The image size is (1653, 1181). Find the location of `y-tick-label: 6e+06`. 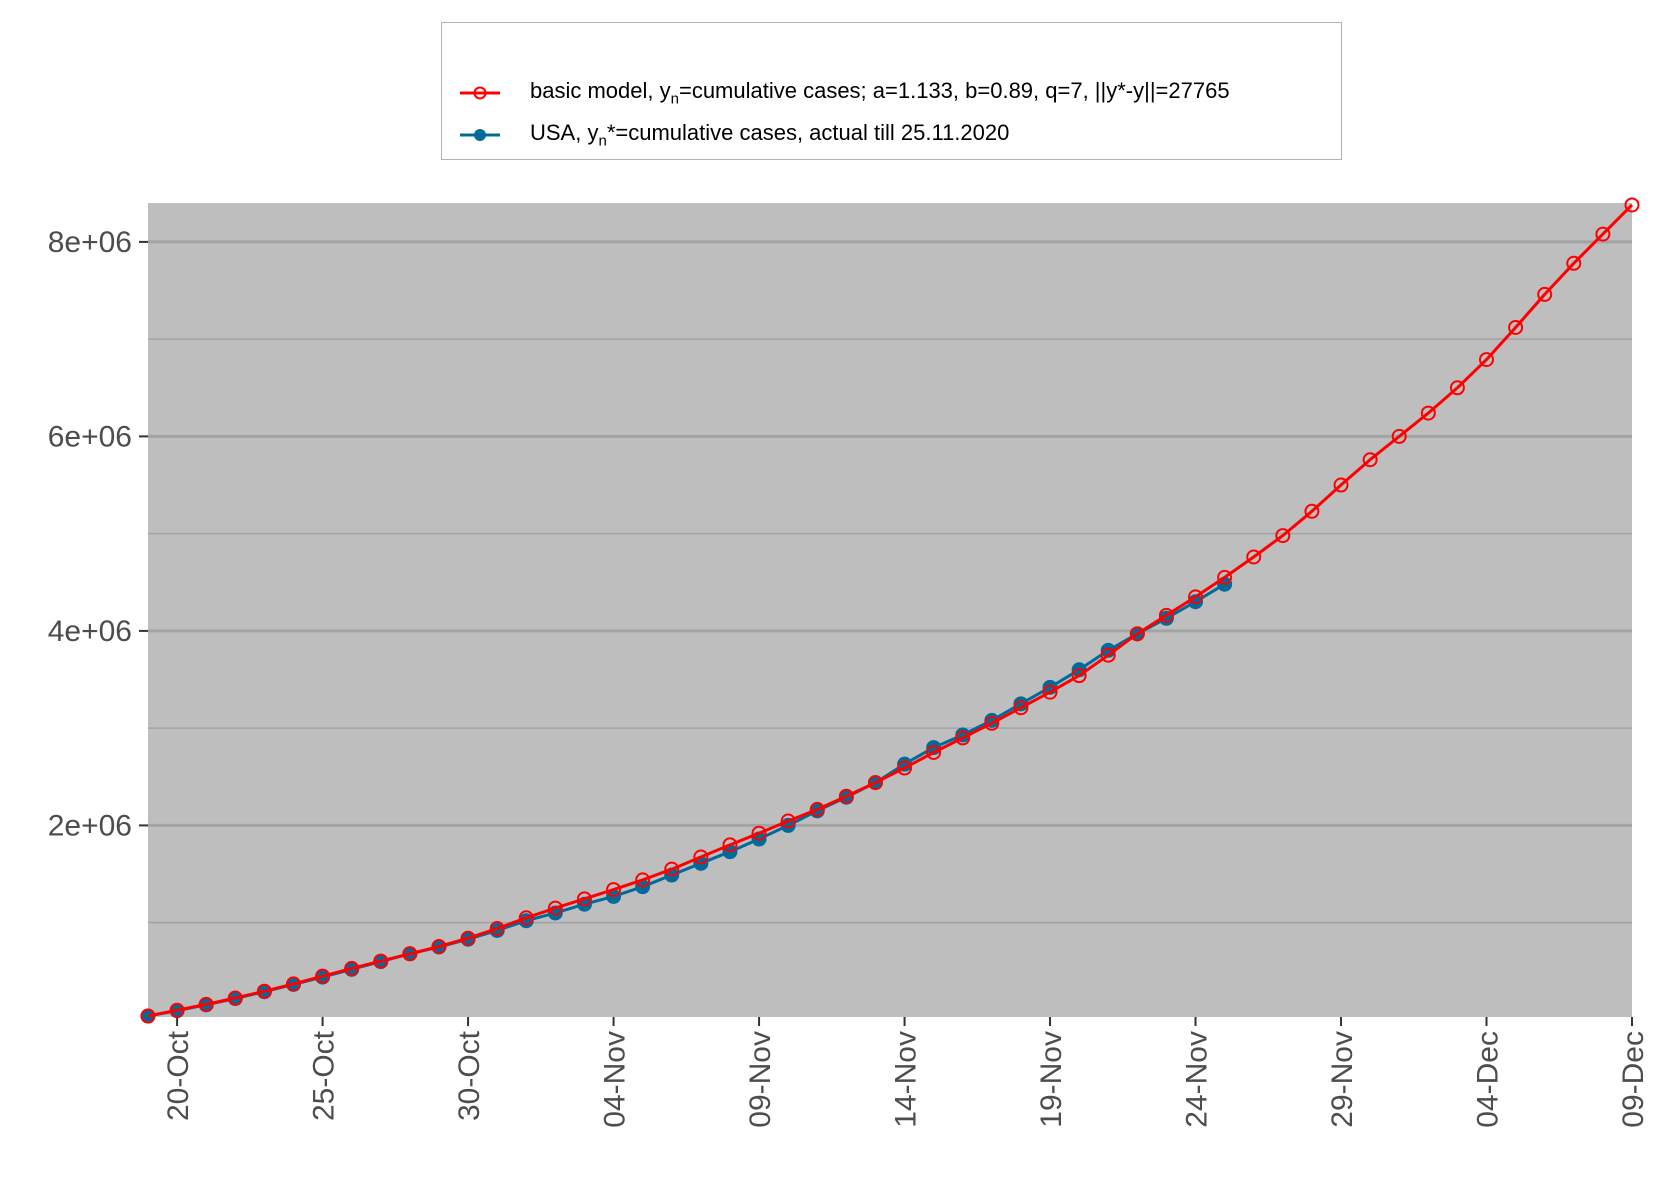

y-tick-label: 6e+06 is located at coordinates (90, 436).